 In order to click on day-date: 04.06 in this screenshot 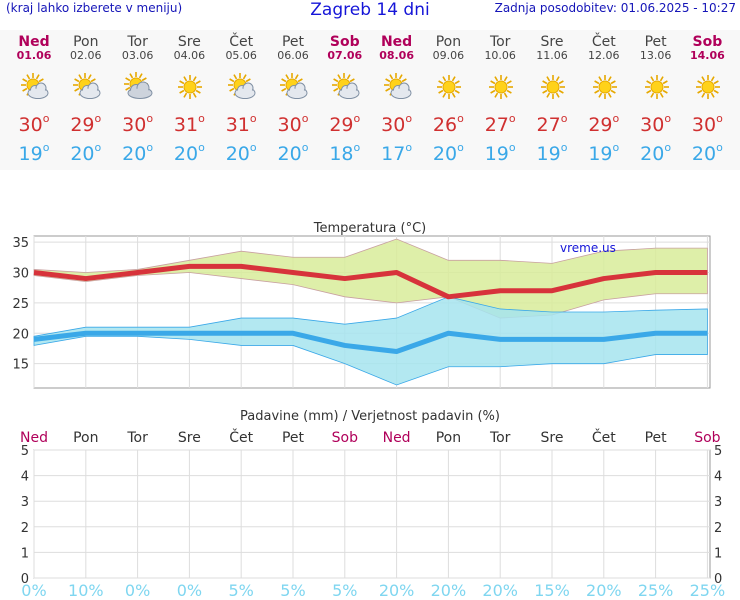, I will do `click(189, 55)`.